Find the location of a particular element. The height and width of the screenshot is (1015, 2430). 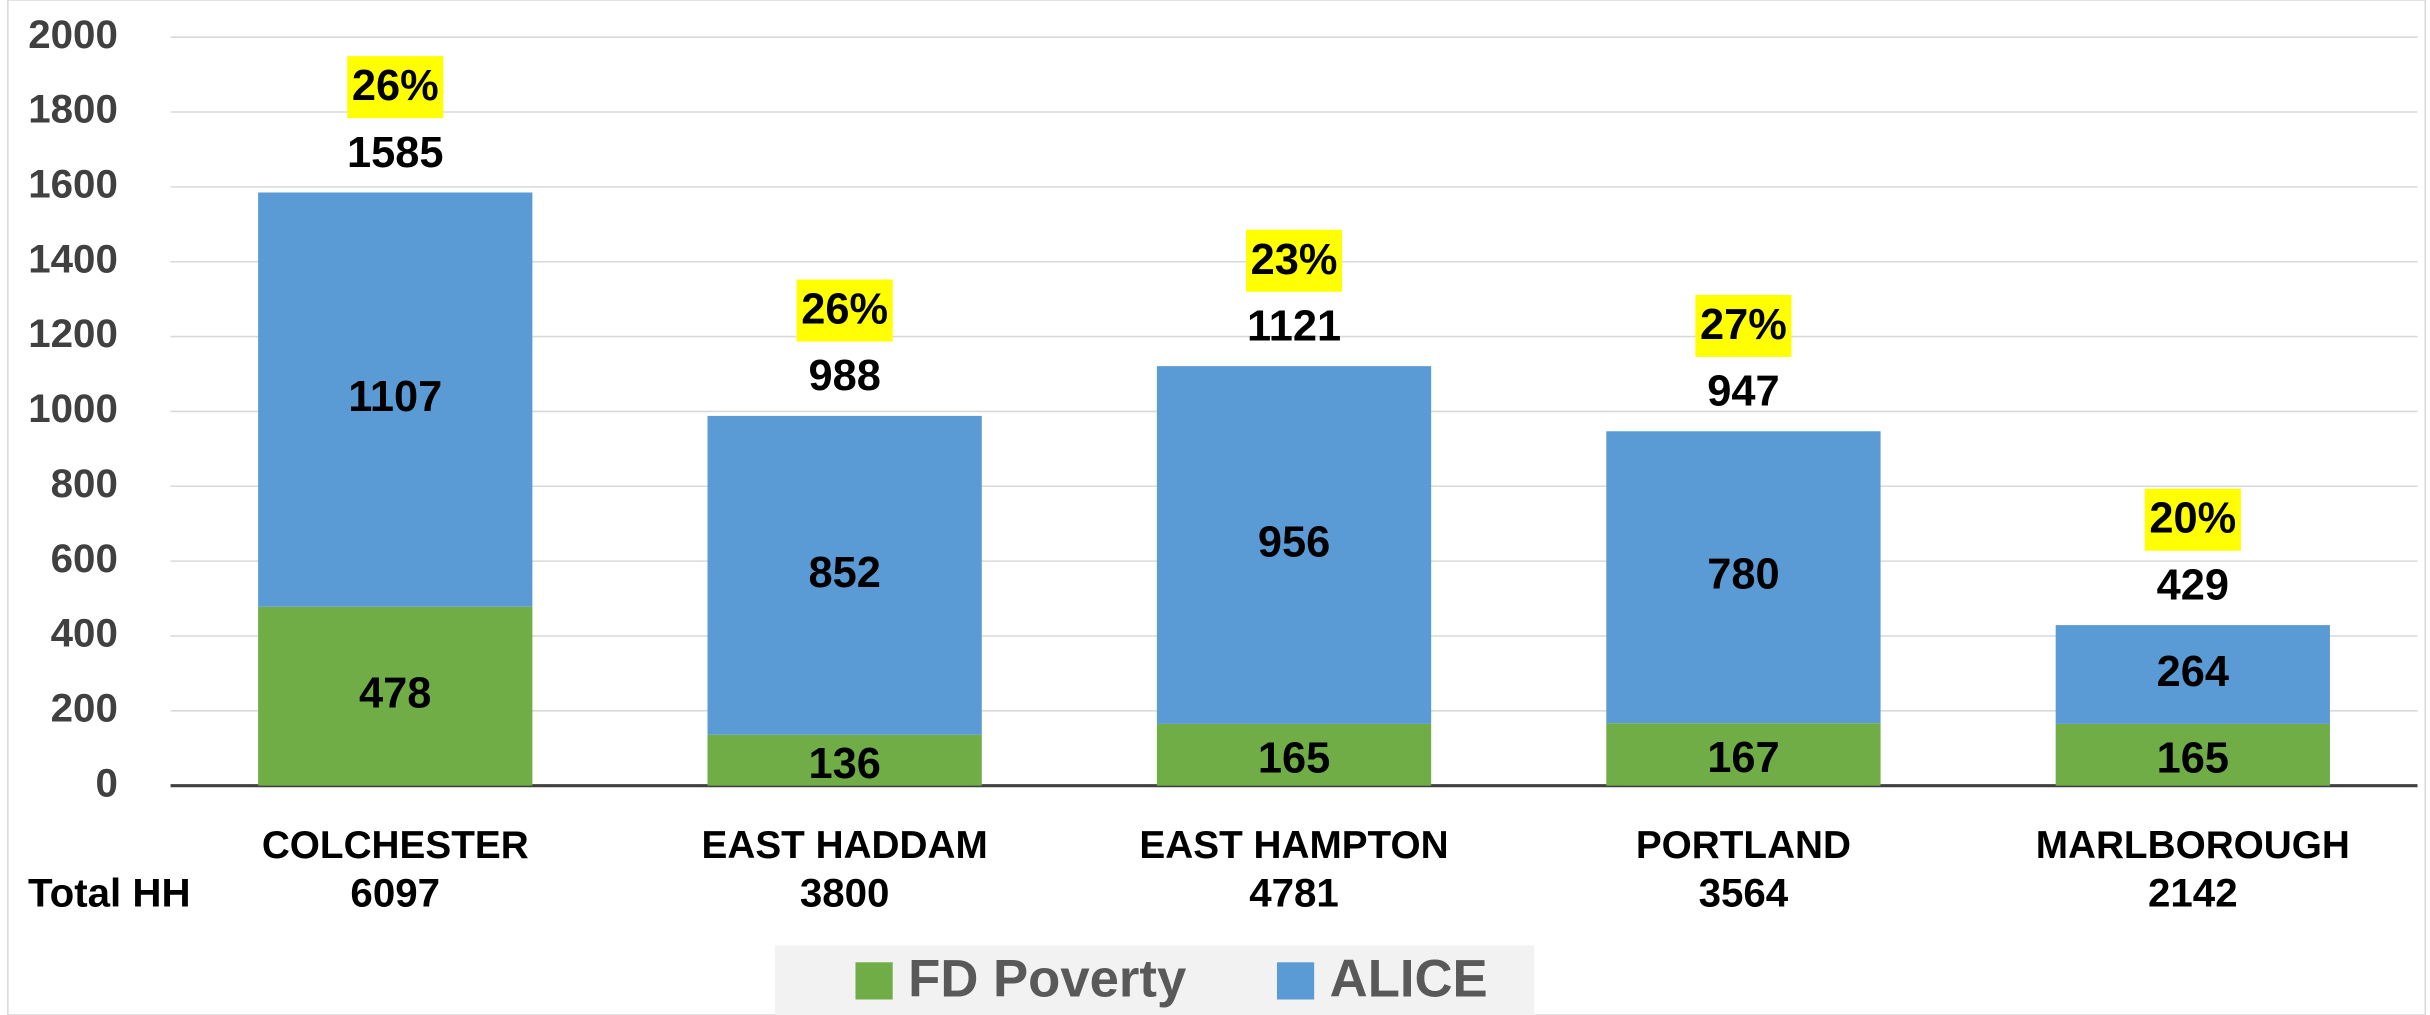

legend-label: ALICE is located at coordinates (1409, 978).